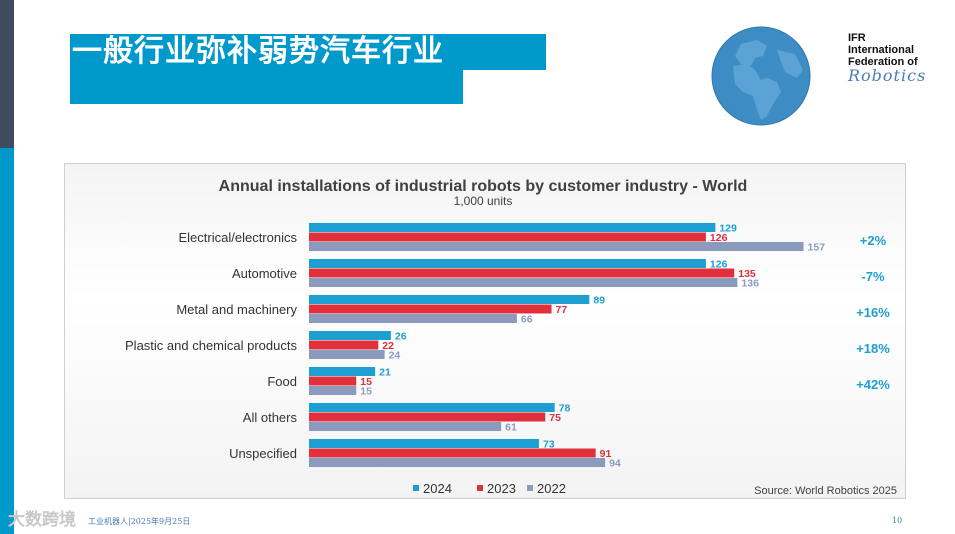  What do you see at coordinates (401, 337) in the screenshot?
I see `data-label: 26` at bounding box center [401, 337].